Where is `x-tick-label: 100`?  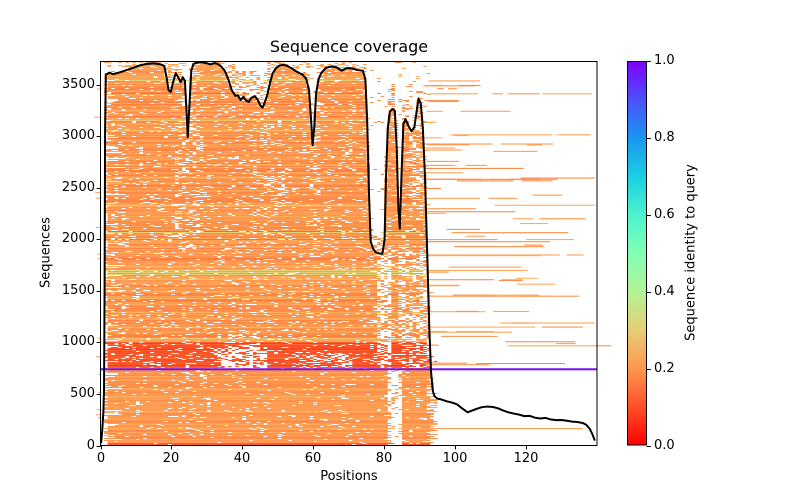
x-tick-label: 100 is located at coordinates (455, 458).